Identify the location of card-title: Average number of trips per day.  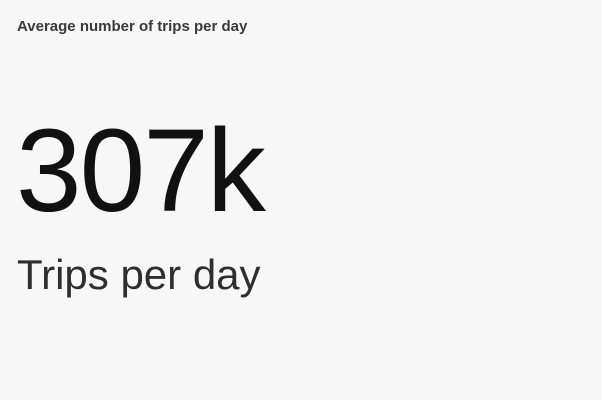
(132, 26).